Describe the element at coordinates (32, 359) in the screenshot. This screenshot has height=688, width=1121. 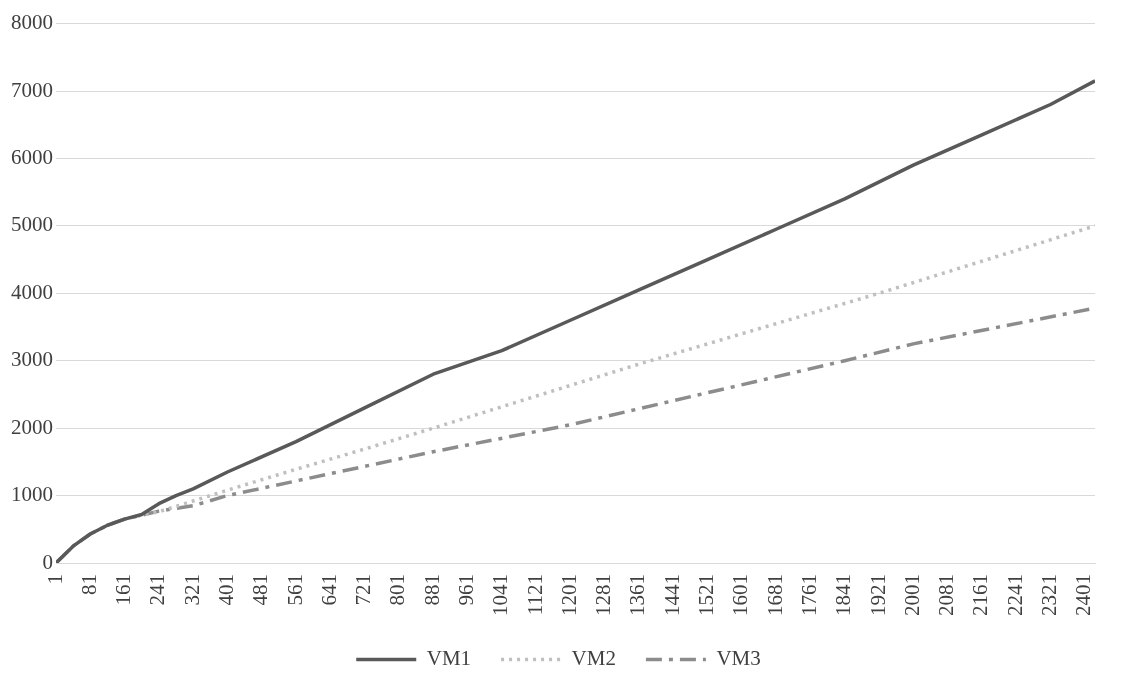
I see `y-tick-label: 3000` at that location.